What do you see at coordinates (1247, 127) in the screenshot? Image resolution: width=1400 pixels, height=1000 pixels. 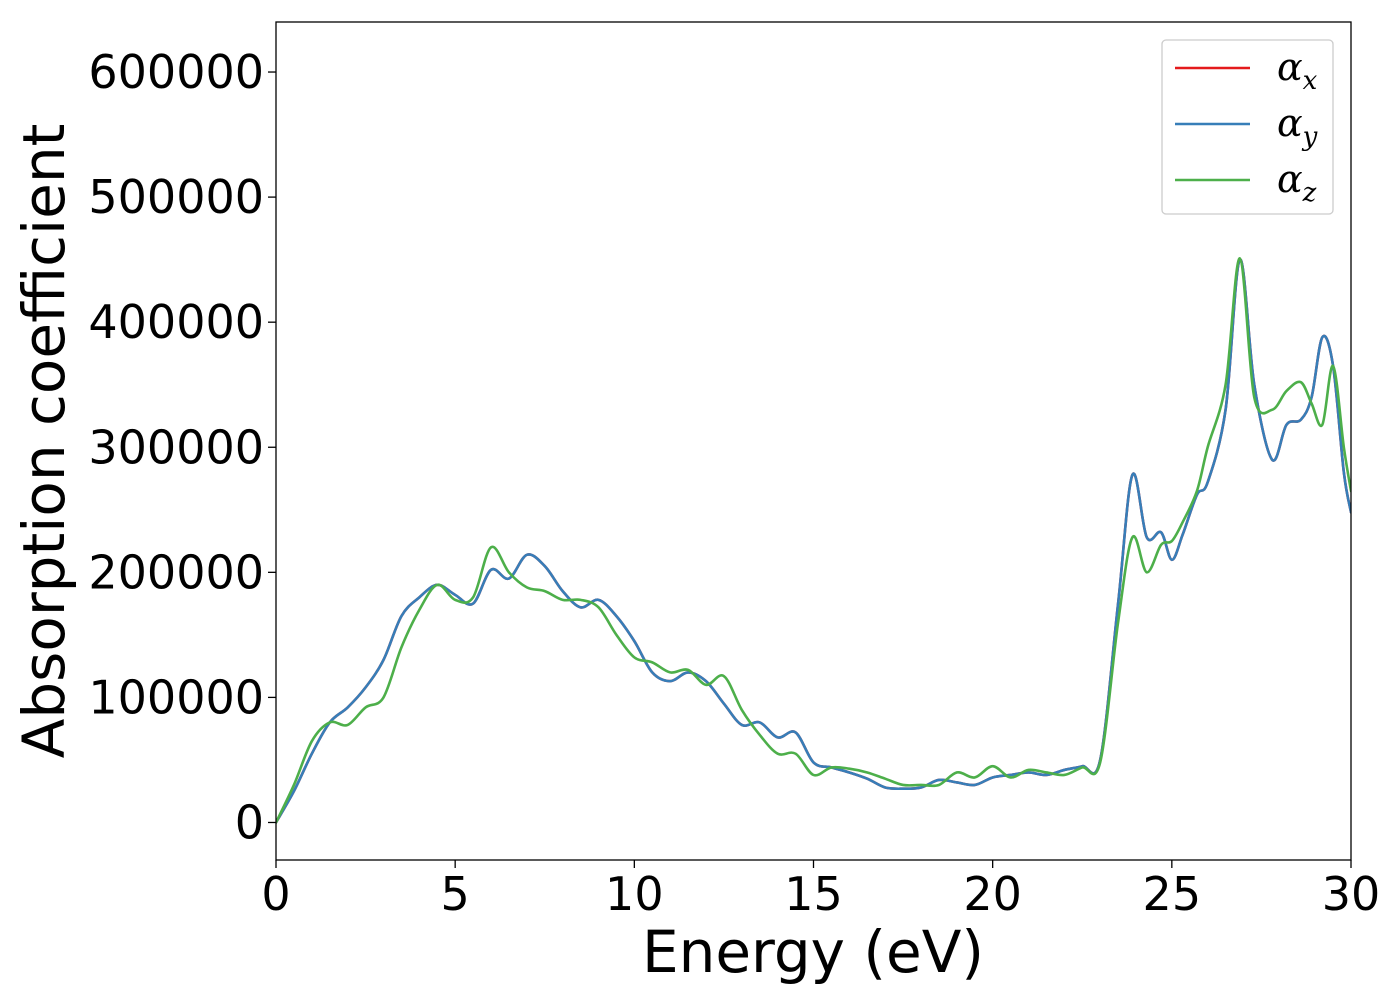 I see `legend-box` at bounding box center [1247, 127].